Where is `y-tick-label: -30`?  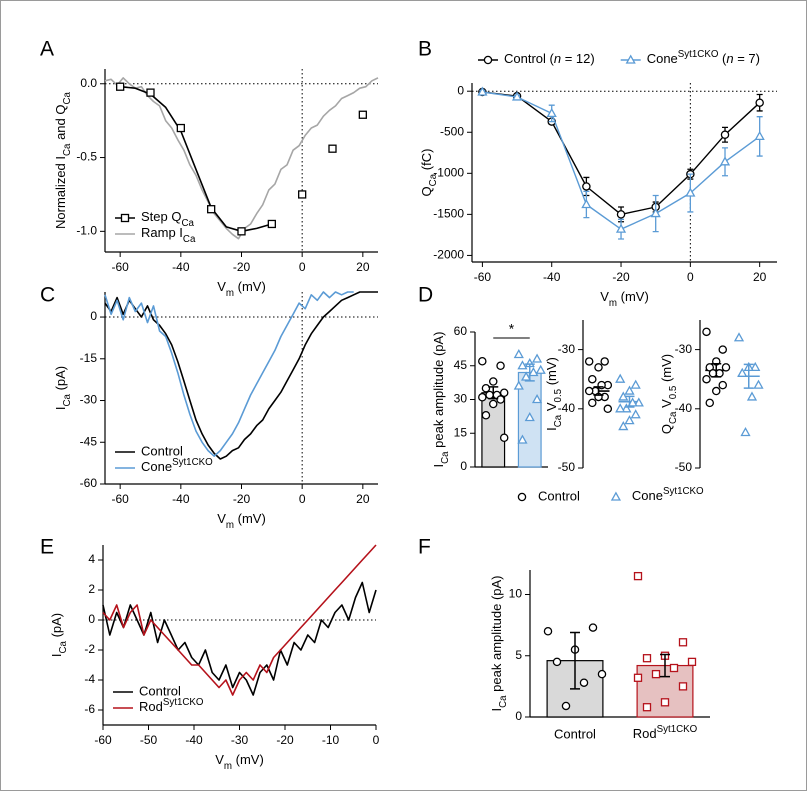
y-tick-label: -30 is located at coordinates (89, 400).